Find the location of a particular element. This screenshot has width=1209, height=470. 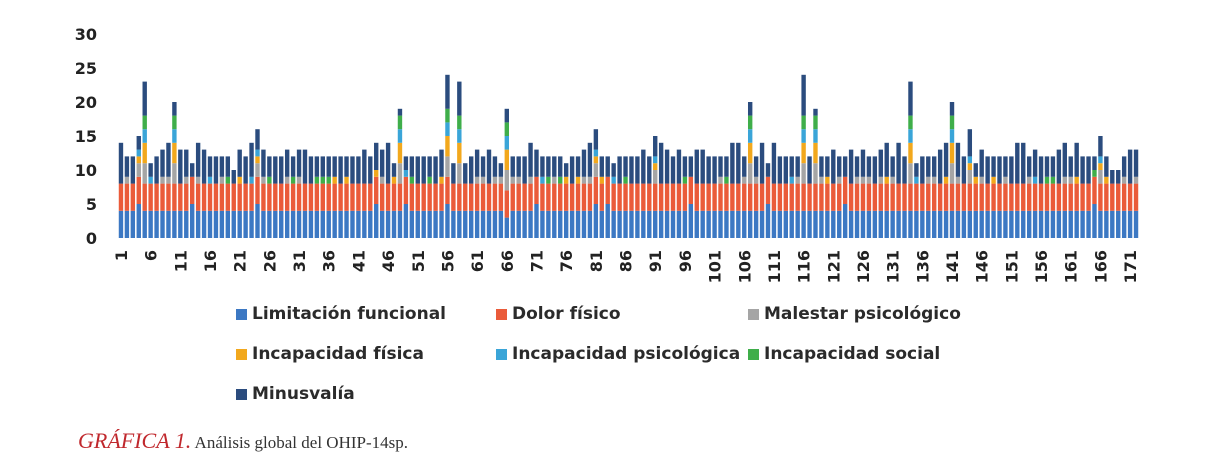

x-tick-label: 46 is located at coordinates (388, 261).